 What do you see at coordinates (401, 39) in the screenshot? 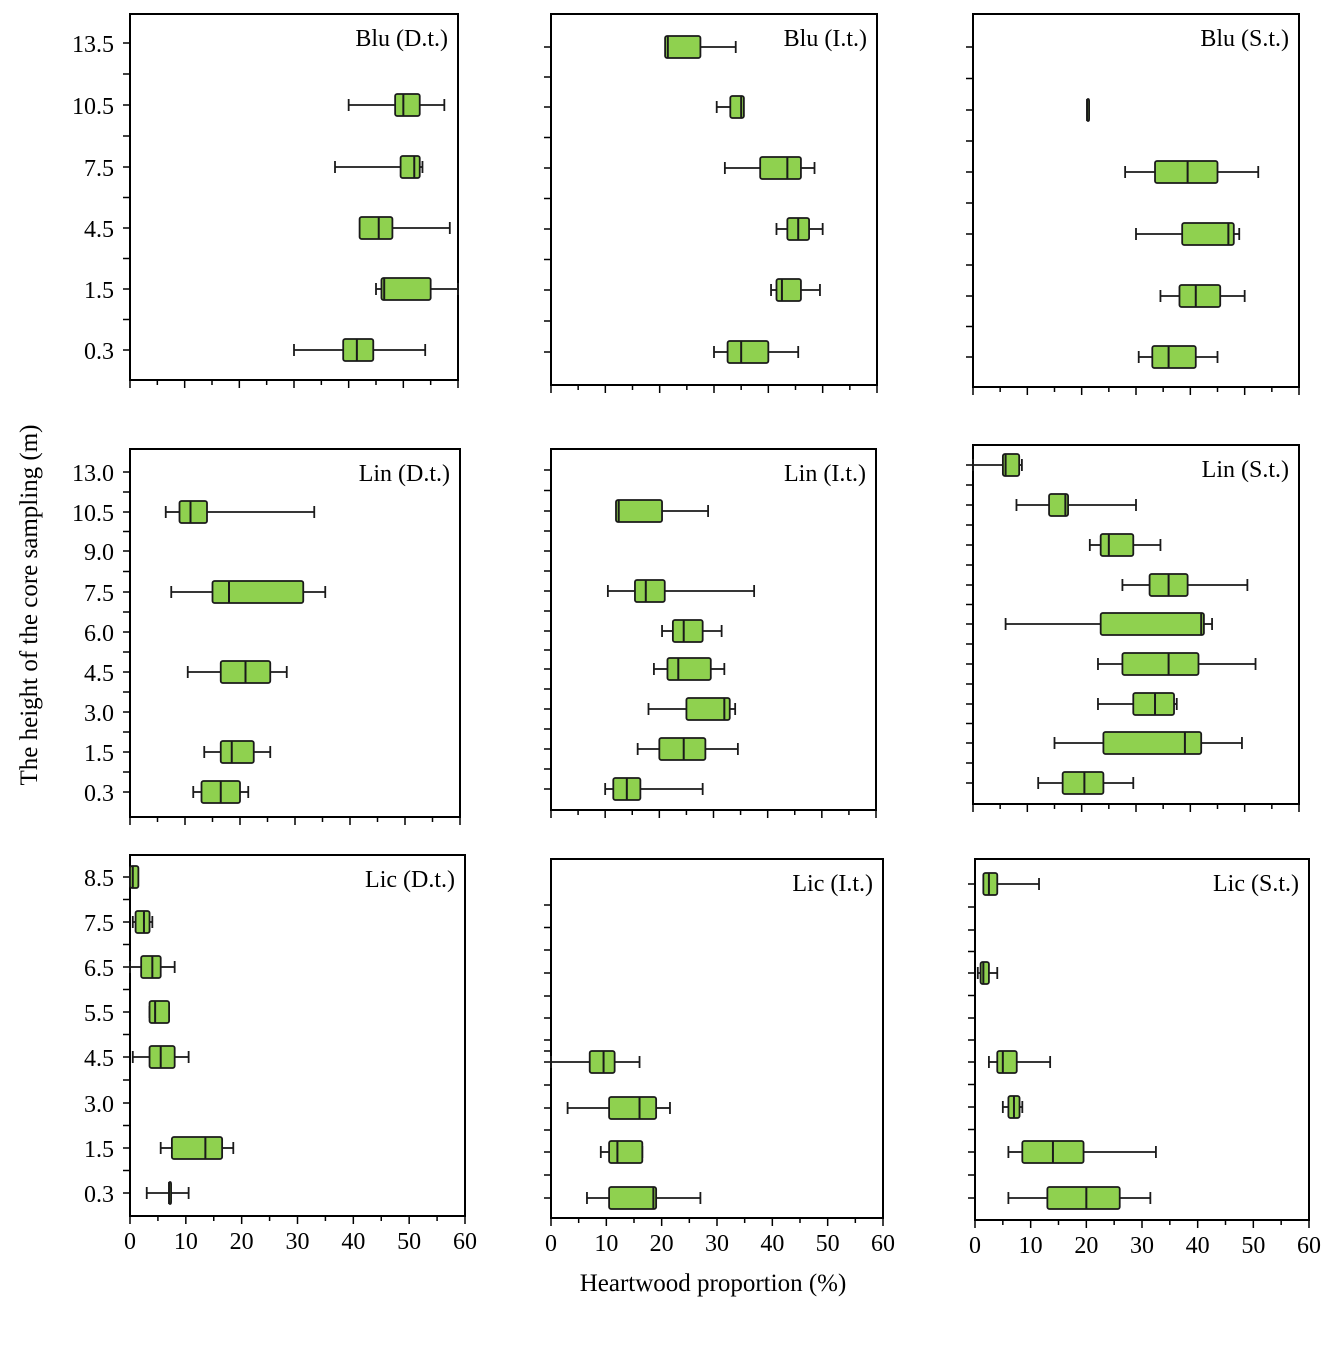
I see `panel-title: Blu (D.t.)` at bounding box center [401, 39].